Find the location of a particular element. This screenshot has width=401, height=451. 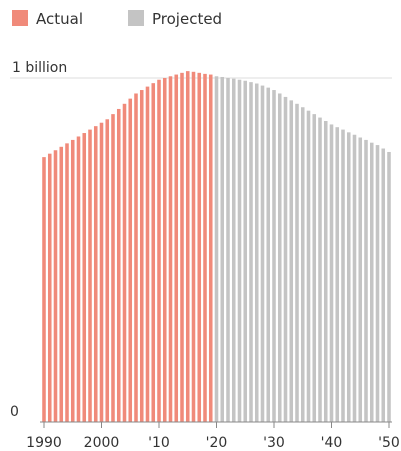

legend-swatch-actual is located at coordinates (20, 18).